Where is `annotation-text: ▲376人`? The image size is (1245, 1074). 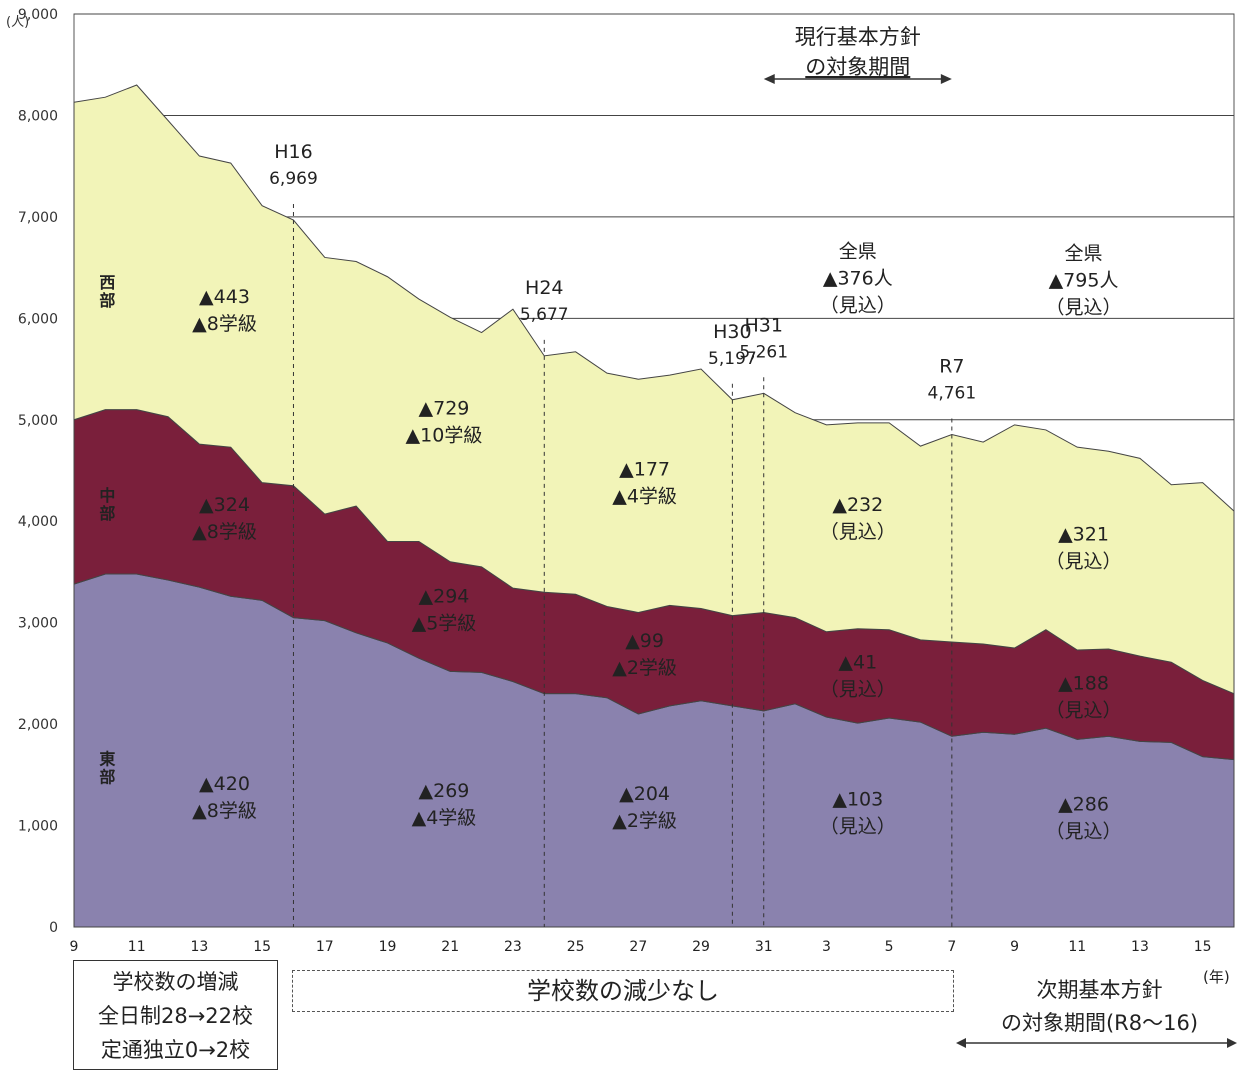
annotation-text: ▲376人 is located at coordinates (858, 278).